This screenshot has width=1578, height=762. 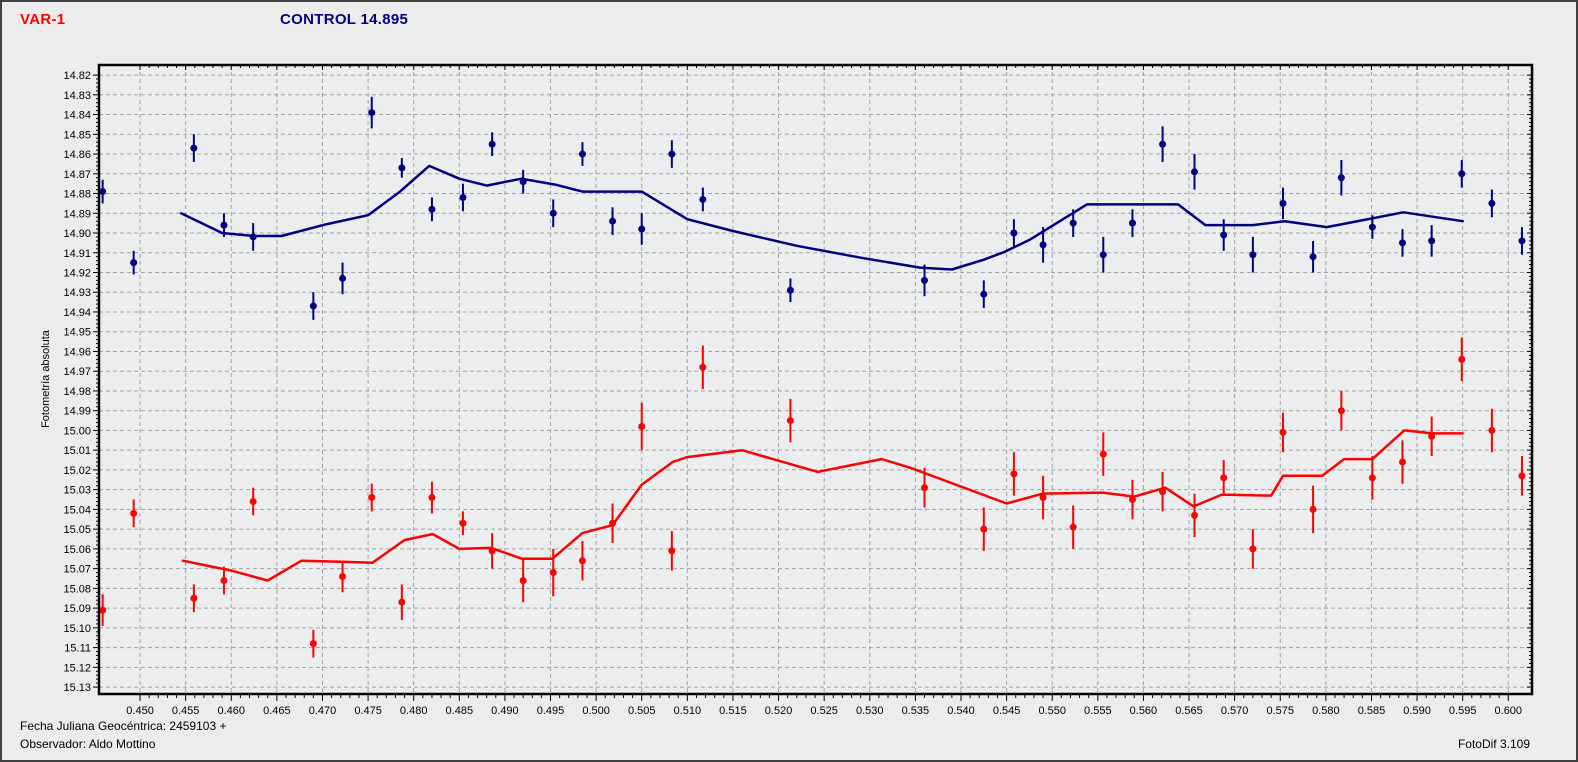 I want to click on svg-text: 0.560, so click(x=1144, y=711).